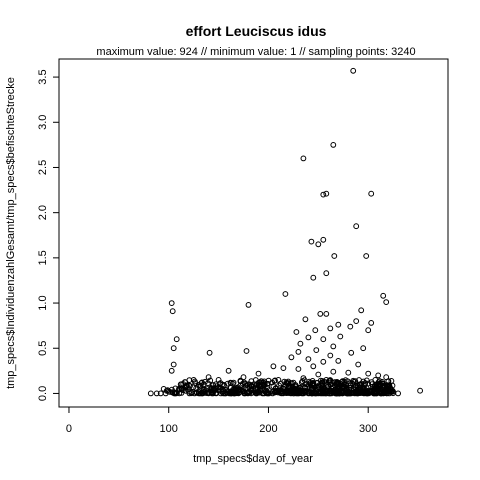 The image size is (480, 480). I want to click on y-tick-label: 0.0, so click(43, 393).